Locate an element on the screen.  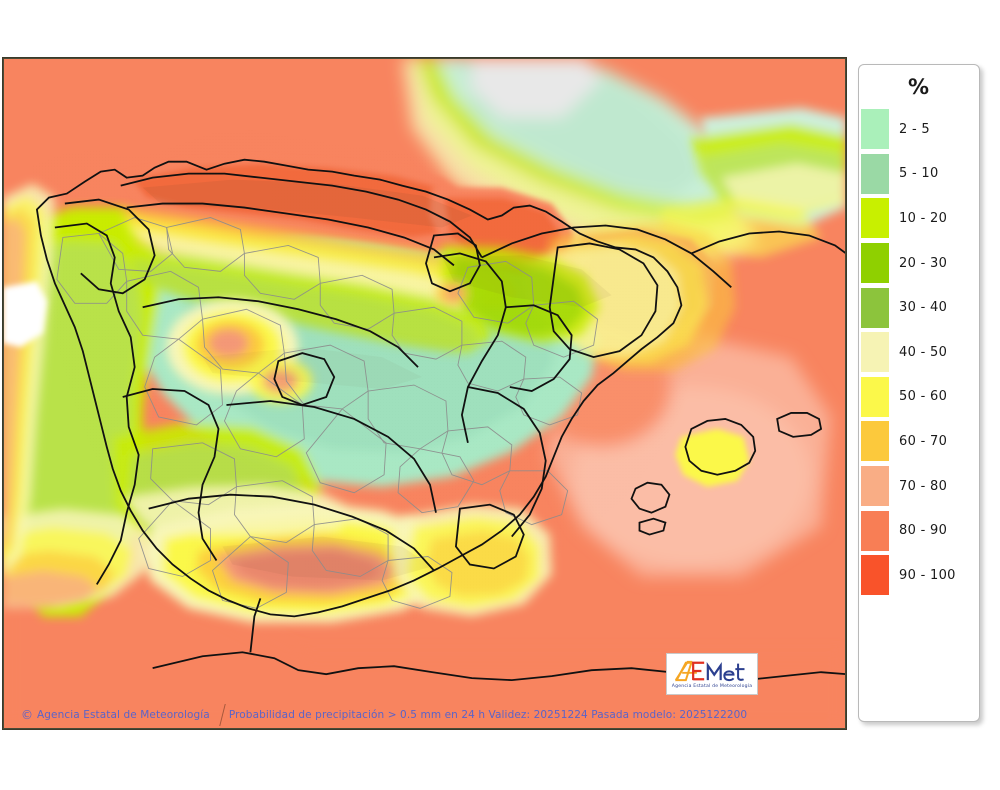
legend-label: 2 - 5 is located at coordinates (914, 129).